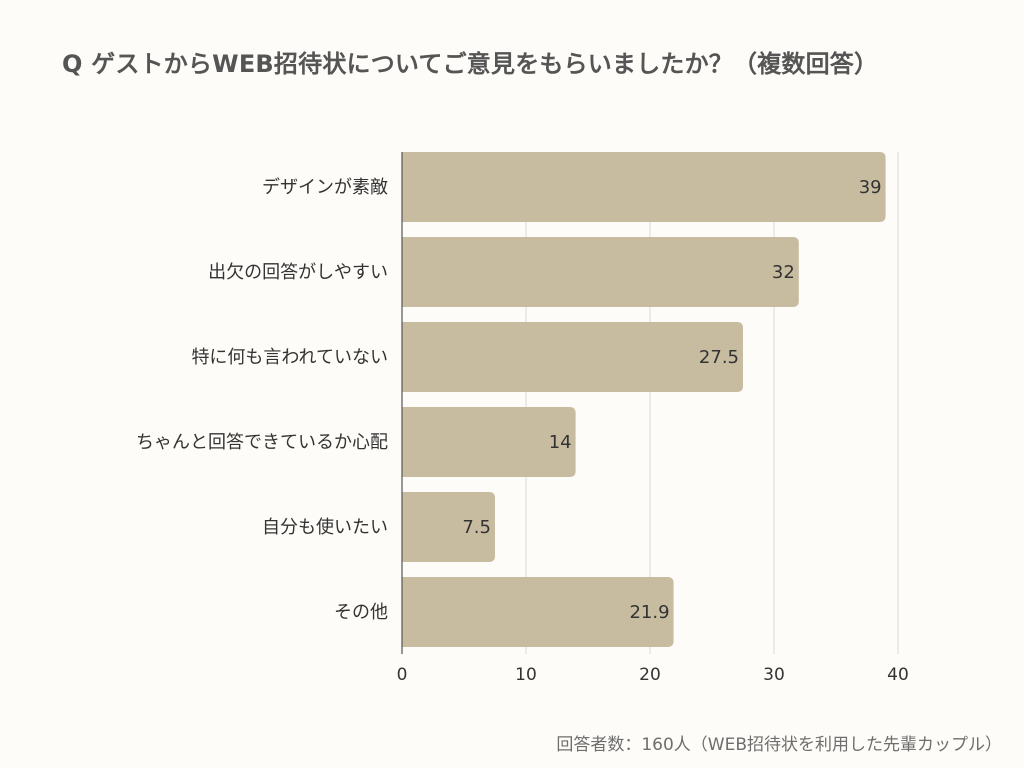 The height and width of the screenshot is (768, 1024). What do you see at coordinates (560, 442) in the screenshot?
I see `value-label: 14` at bounding box center [560, 442].